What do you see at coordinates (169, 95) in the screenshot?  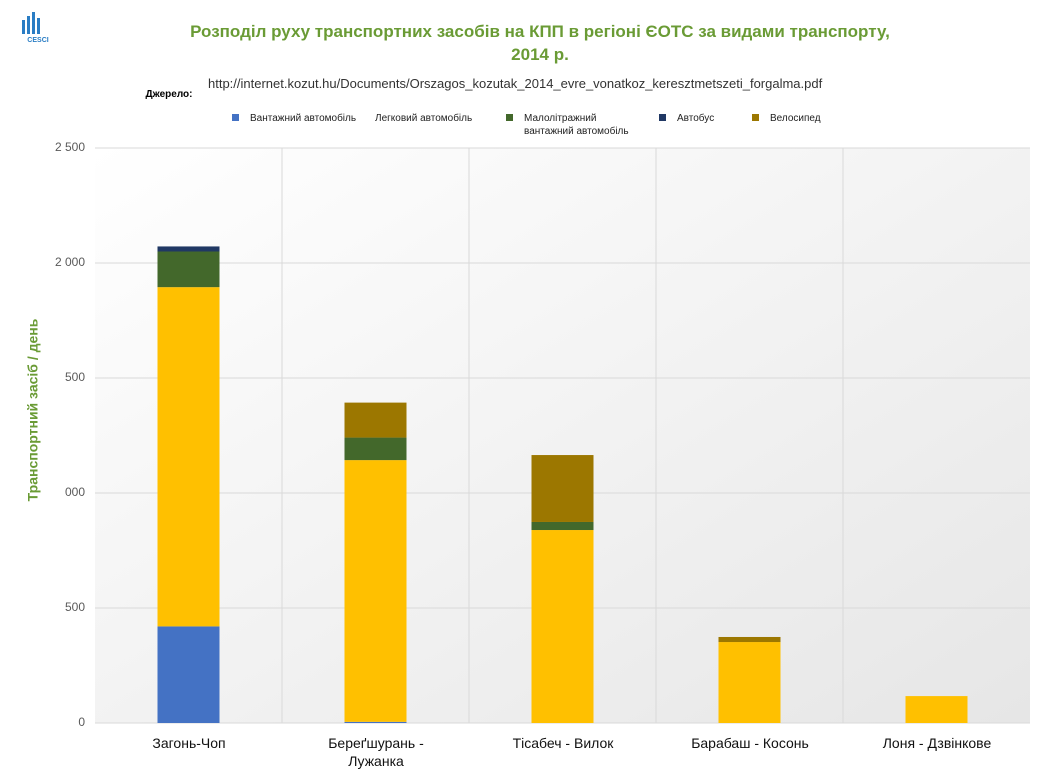 I see `source-label: Джерело:` at bounding box center [169, 95].